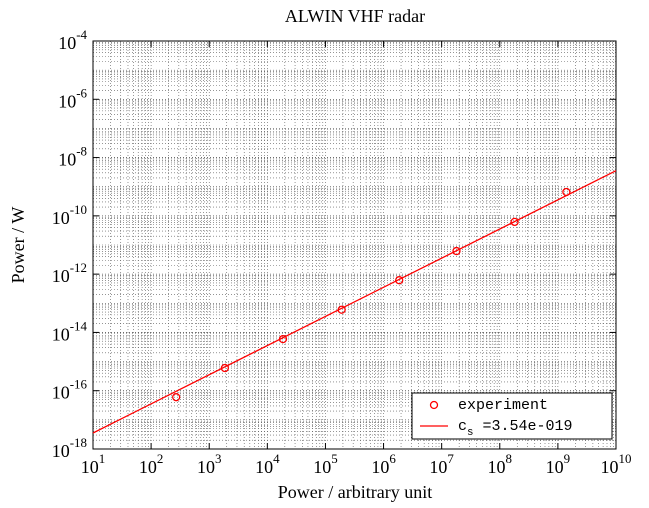 This screenshot has width=649, height=508. What do you see at coordinates (70, 390) in the screenshot?
I see `y-tick-label: 10⁻¹⁶` at bounding box center [70, 390].